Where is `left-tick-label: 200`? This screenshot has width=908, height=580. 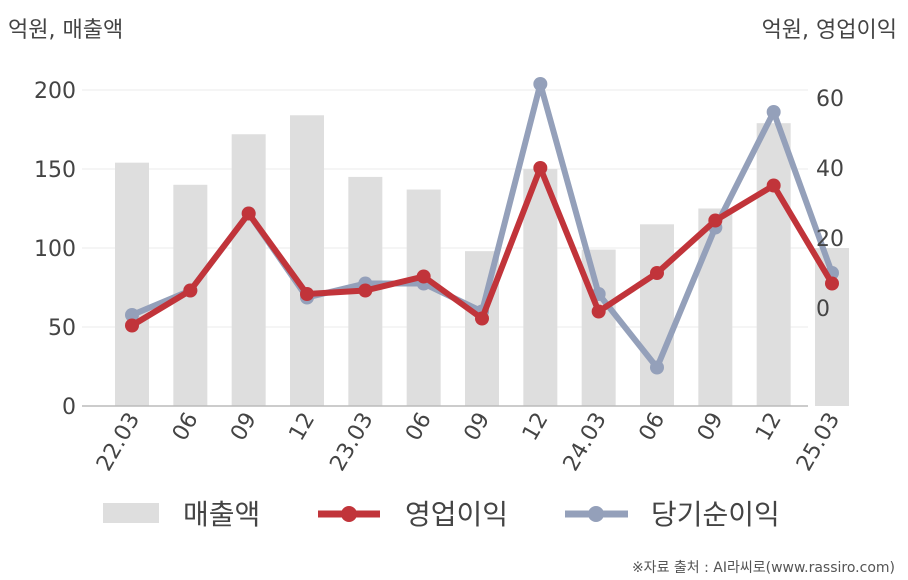
left-tick-label: 200 is located at coordinates (55, 91).